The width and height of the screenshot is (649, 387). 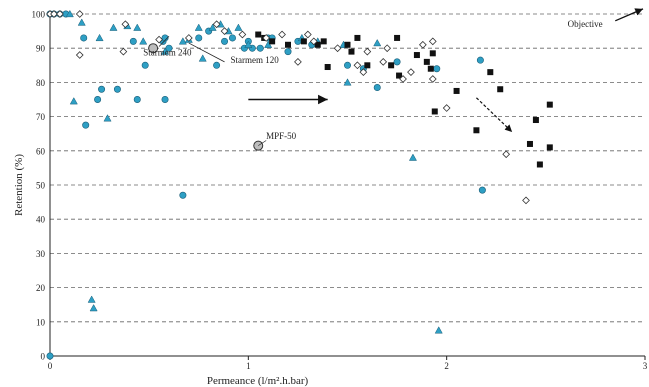 I want to click on y-tick-label: 50, so click(x=41, y=186).